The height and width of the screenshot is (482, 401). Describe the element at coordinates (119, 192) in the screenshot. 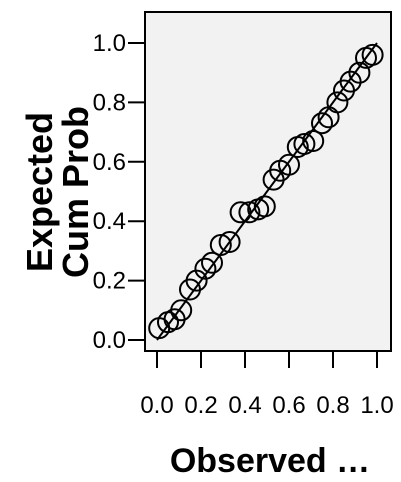

I see `y-axis: 0.0 0.2 0.4 0.6 0.8 1.0` at that location.